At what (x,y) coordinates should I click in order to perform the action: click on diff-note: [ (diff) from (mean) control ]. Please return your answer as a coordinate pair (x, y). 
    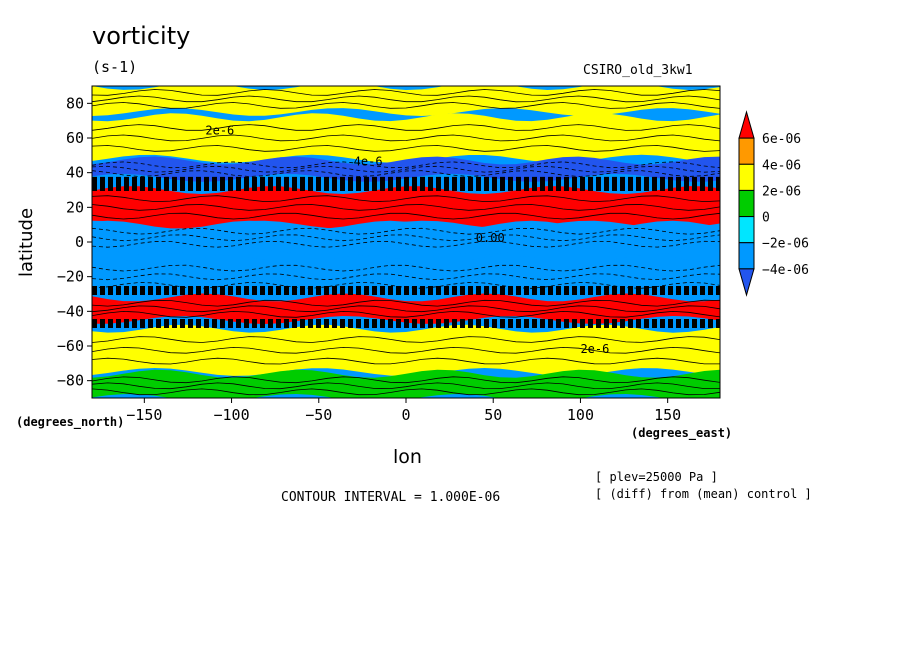
    Looking at the image, I should click on (703, 494).